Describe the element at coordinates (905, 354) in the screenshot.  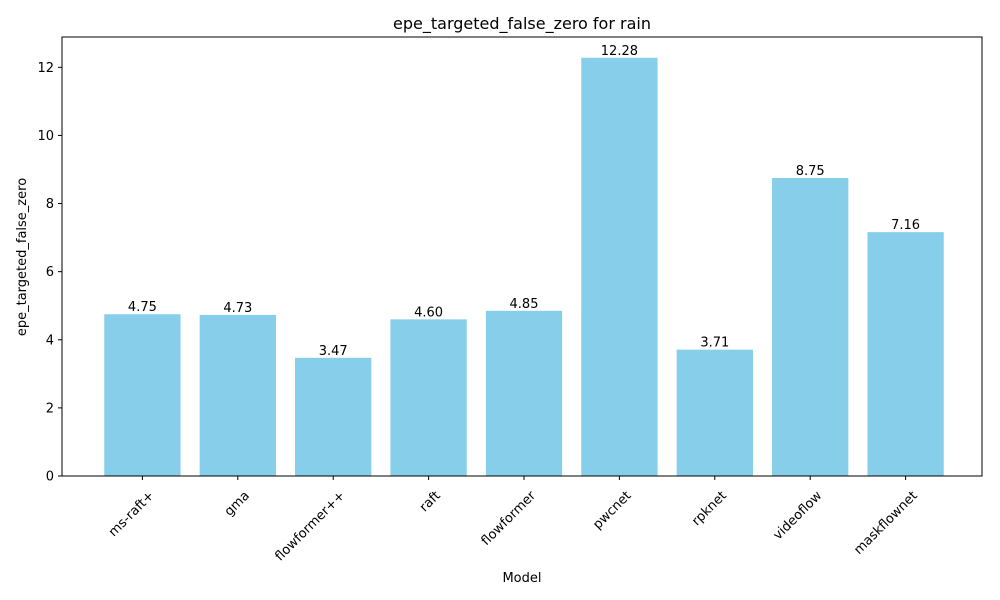
I see `bar-maskflownet` at that location.